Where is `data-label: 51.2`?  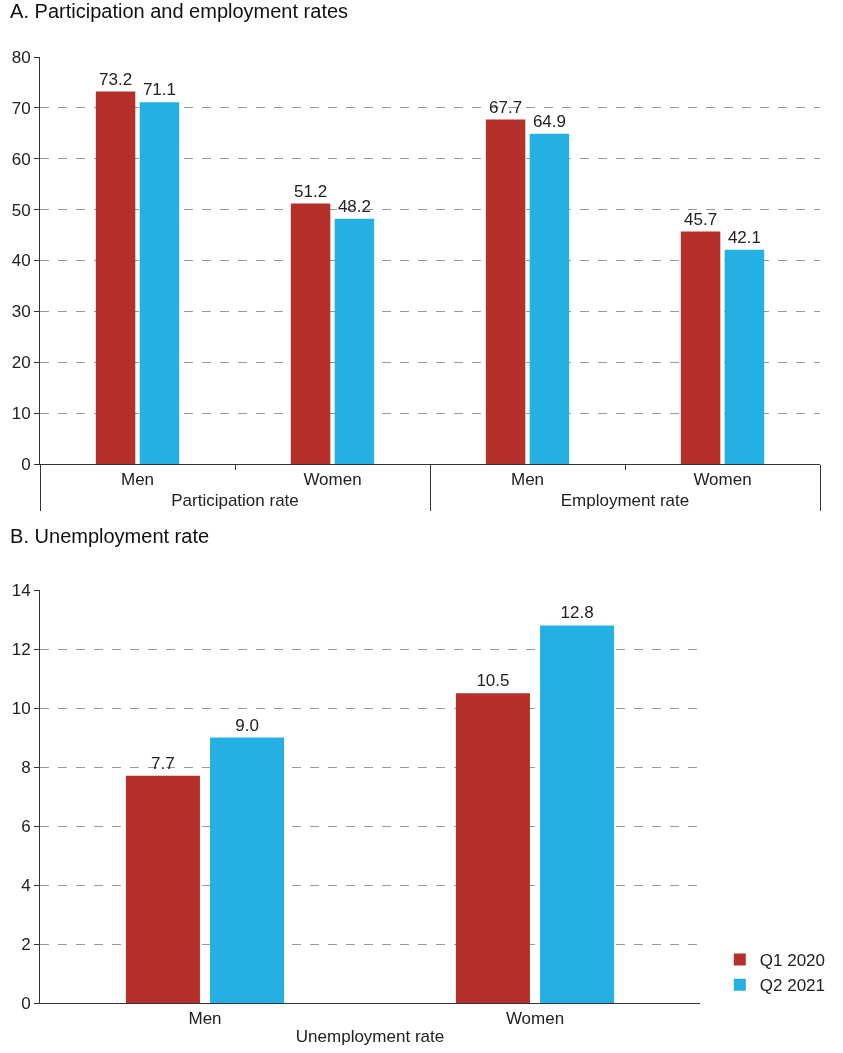
data-label: 51.2 is located at coordinates (311, 191).